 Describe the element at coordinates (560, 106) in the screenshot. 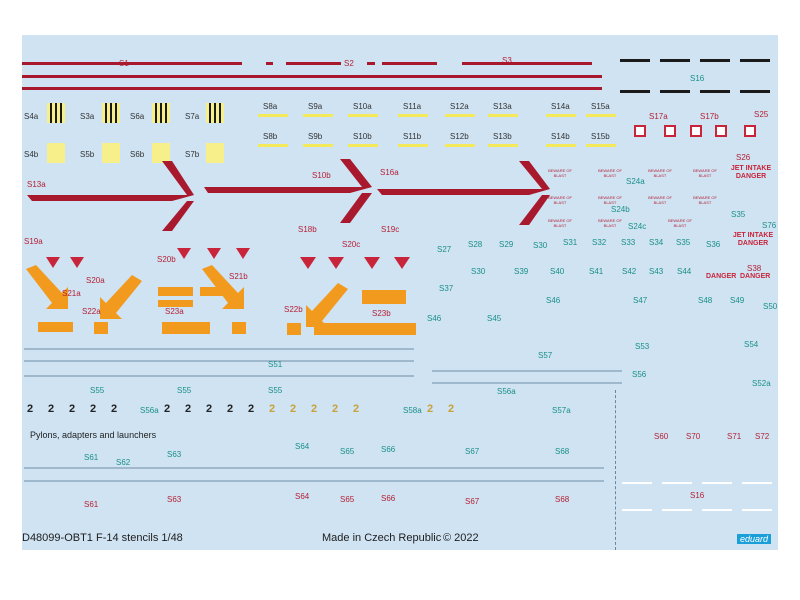

I see `label-s14a: S14a` at that location.